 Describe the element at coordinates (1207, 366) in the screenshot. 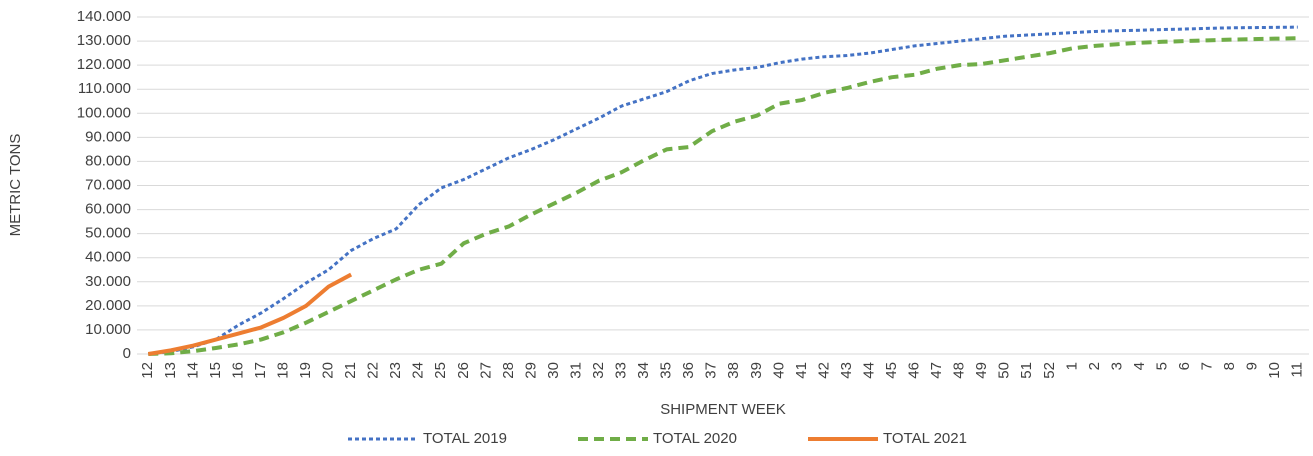

I see `x-tick-label: 7` at that location.